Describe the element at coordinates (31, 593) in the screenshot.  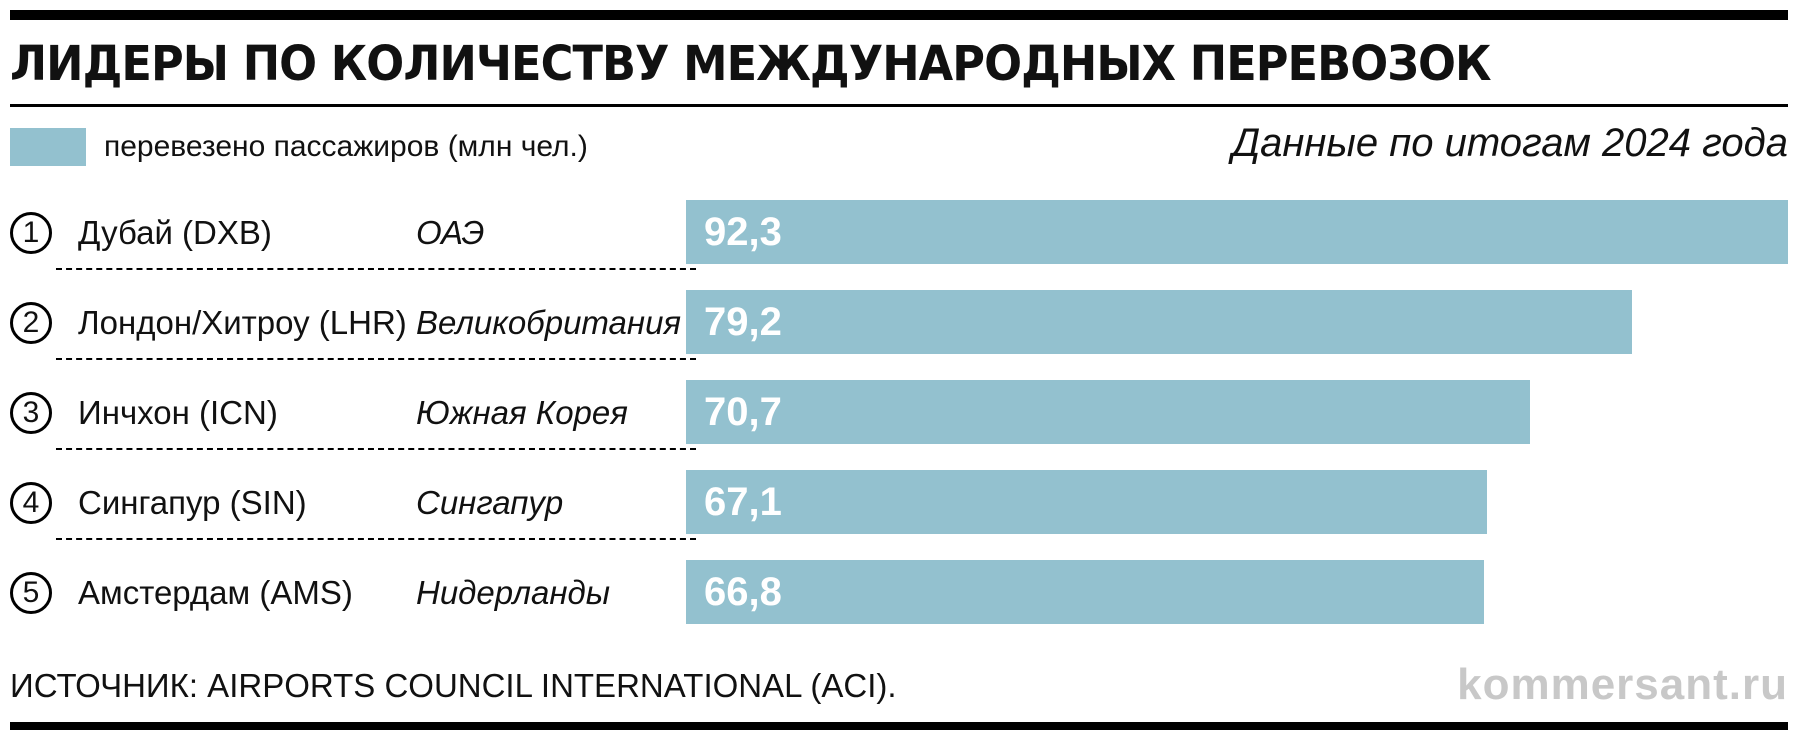
I see `rank-badge: 5` at that location.